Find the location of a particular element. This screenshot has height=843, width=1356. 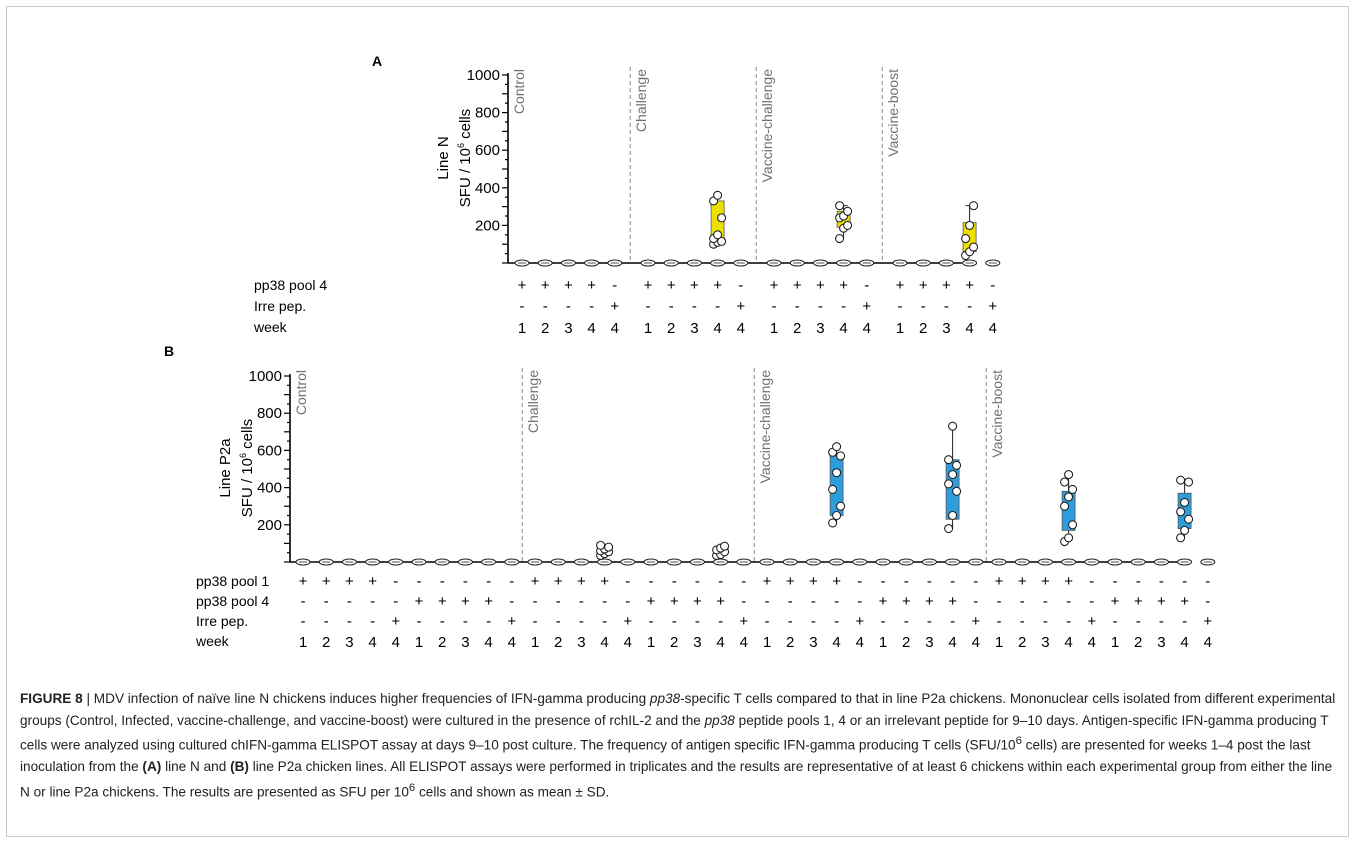

y-tick-label: 200 is located at coordinates (487, 225).